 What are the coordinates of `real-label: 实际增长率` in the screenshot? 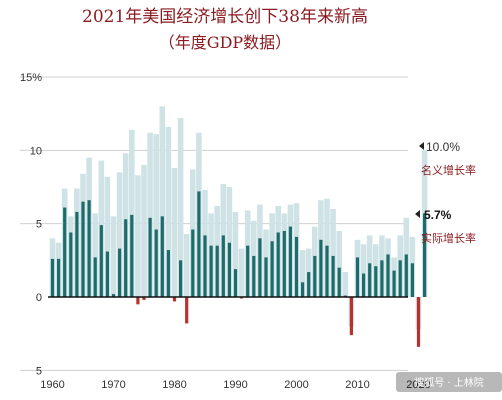 It's located at (448, 238).